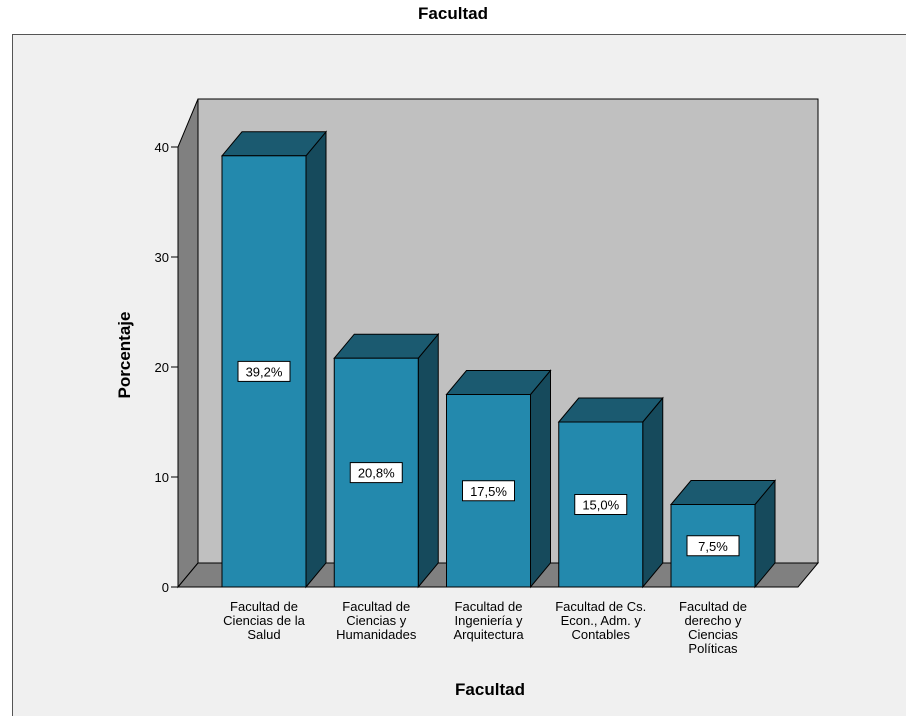  Describe the element at coordinates (162, 147) in the screenshot. I see `y-tick-label: 40` at that location.